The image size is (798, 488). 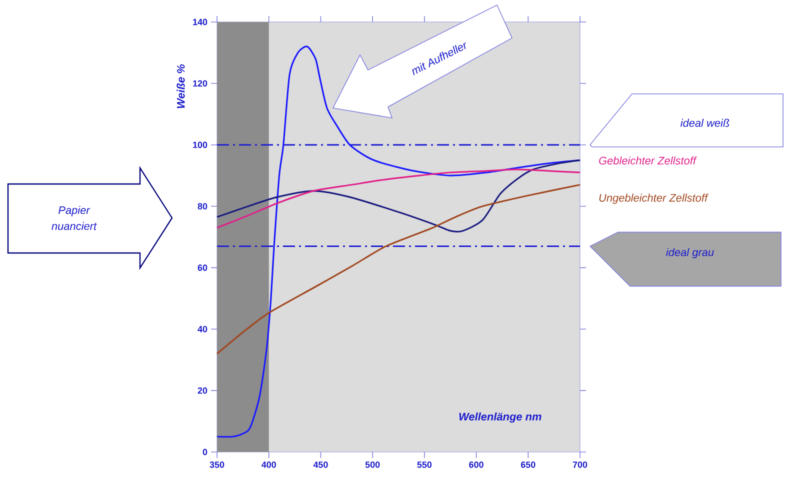 I want to click on y-tick-label: 0, so click(x=205, y=452).